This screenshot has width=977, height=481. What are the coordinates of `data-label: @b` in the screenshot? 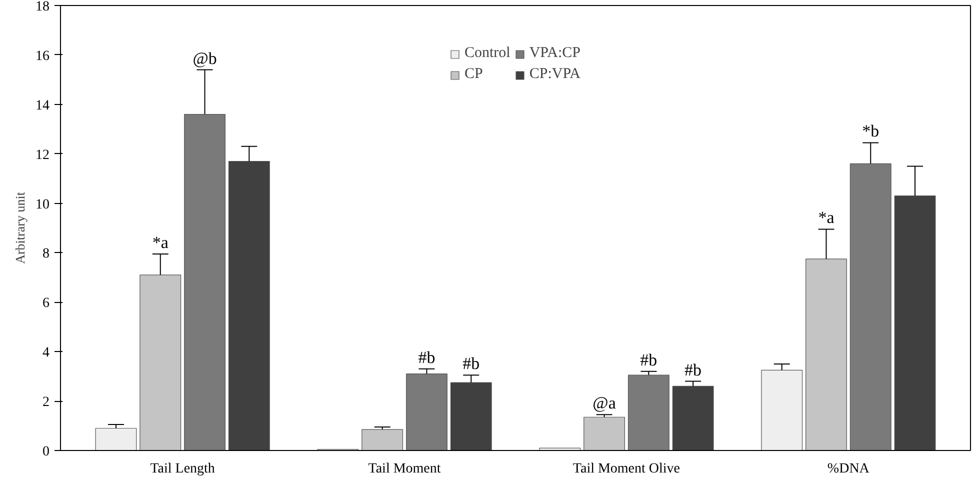 It's located at (204, 58).